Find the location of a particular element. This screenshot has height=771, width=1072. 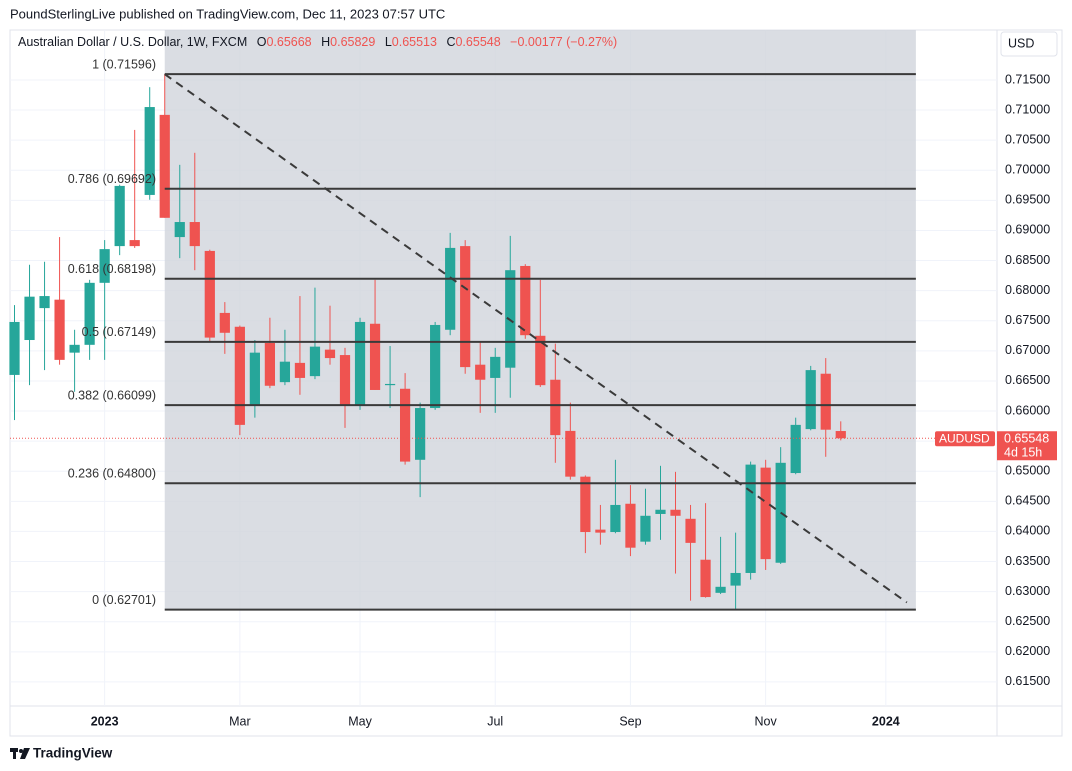

y-tick-label: 0.66500 is located at coordinates (1027, 380).